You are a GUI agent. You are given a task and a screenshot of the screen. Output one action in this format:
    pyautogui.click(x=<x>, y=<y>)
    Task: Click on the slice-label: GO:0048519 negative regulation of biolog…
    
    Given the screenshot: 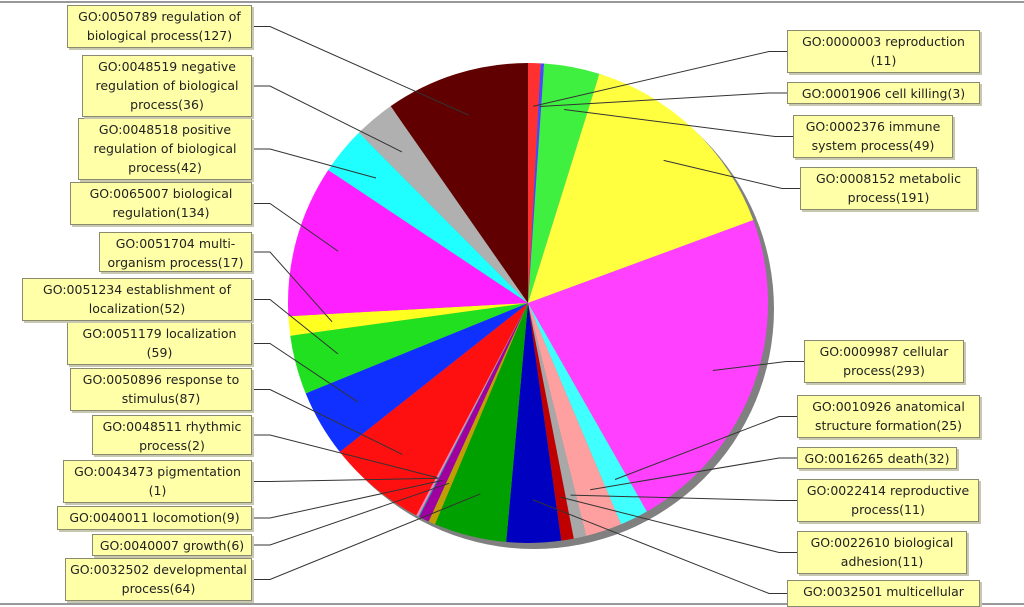 What is the action you would take?
    pyautogui.click(x=167, y=86)
    